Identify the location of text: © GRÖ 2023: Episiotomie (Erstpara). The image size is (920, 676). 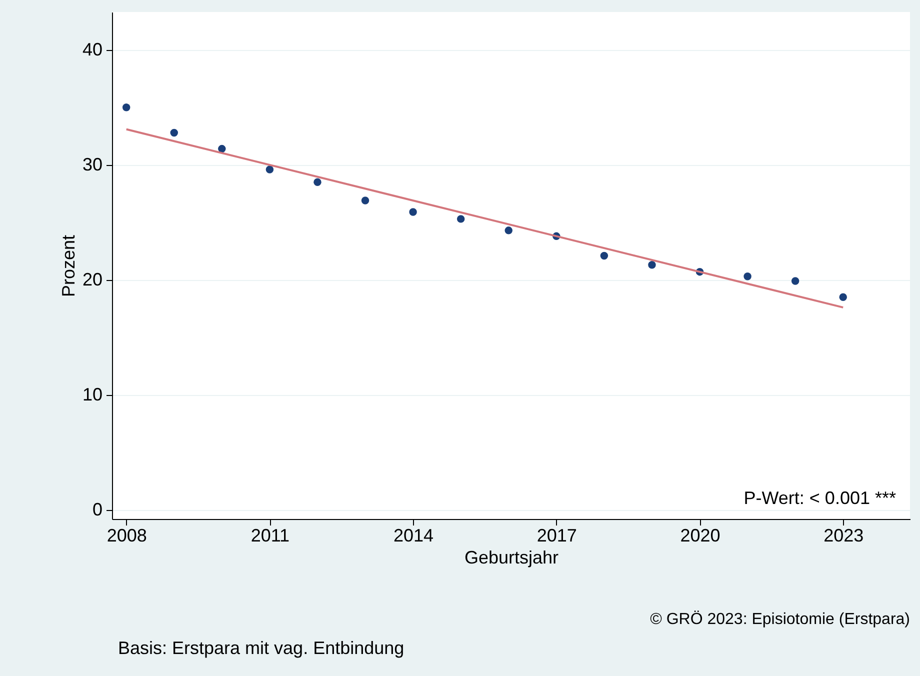
(780, 619).